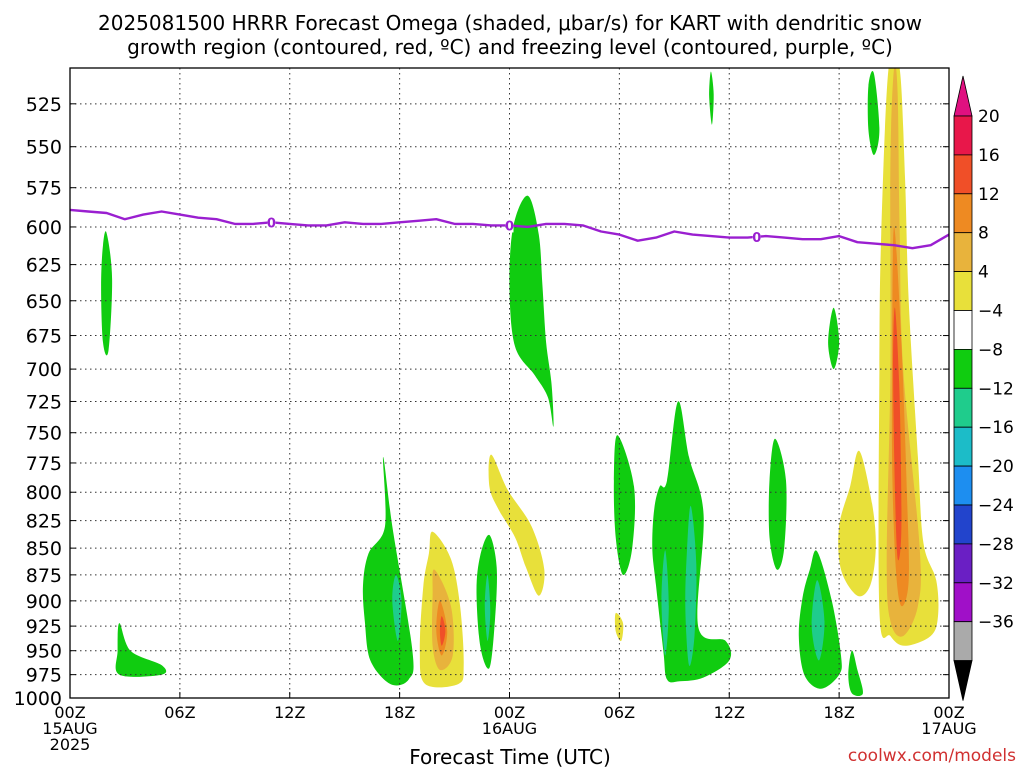 The height and width of the screenshot is (768, 1024). Describe the element at coordinates (44, 337) in the screenshot. I see `y-tick-label-675: 675` at that location.